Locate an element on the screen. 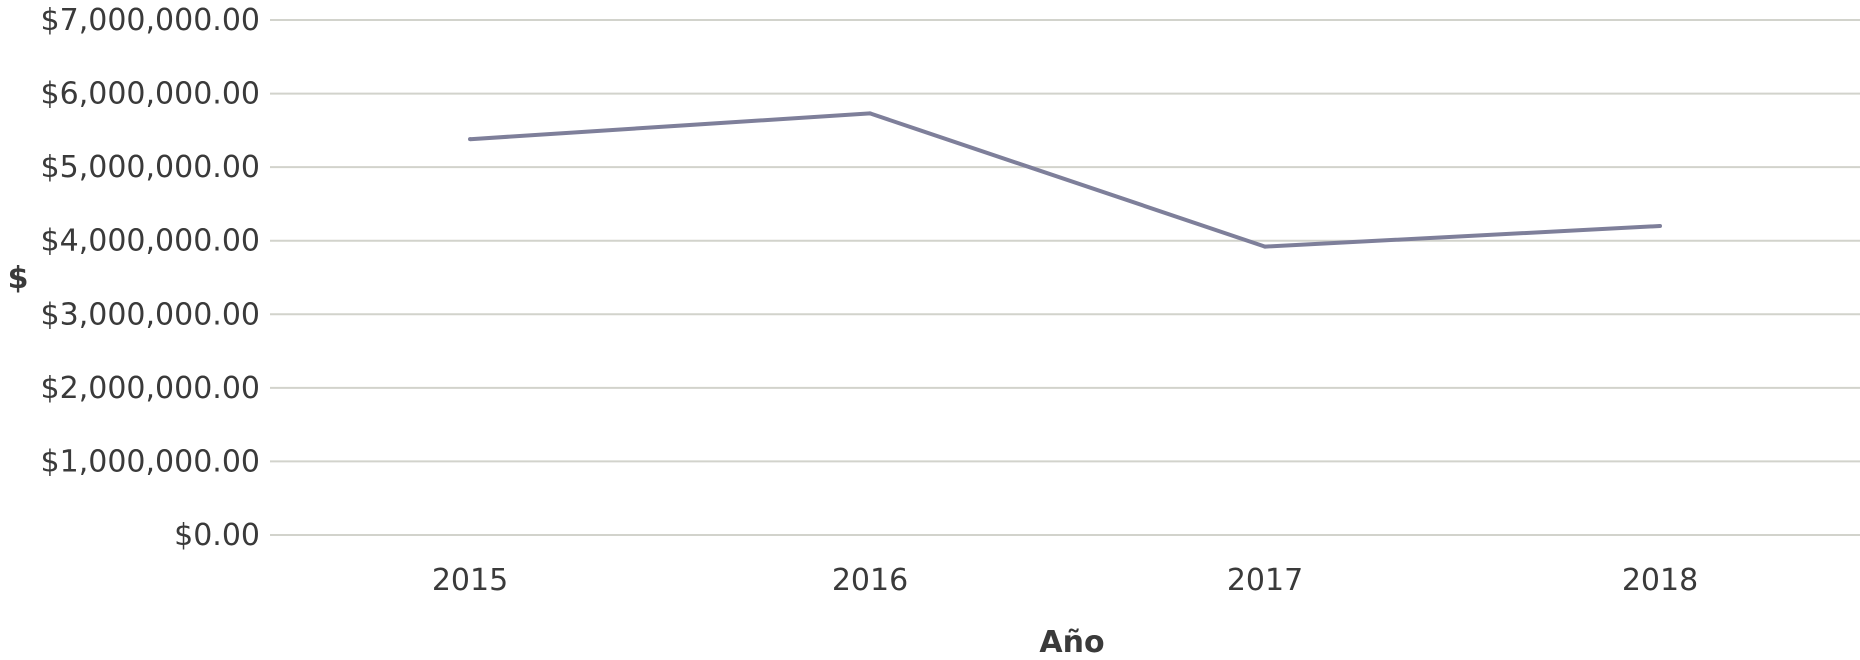 The height and width of the screenshot is (660, 1860). y-tick-label: $7,000,000.00 is located at coordinates (150, 20).